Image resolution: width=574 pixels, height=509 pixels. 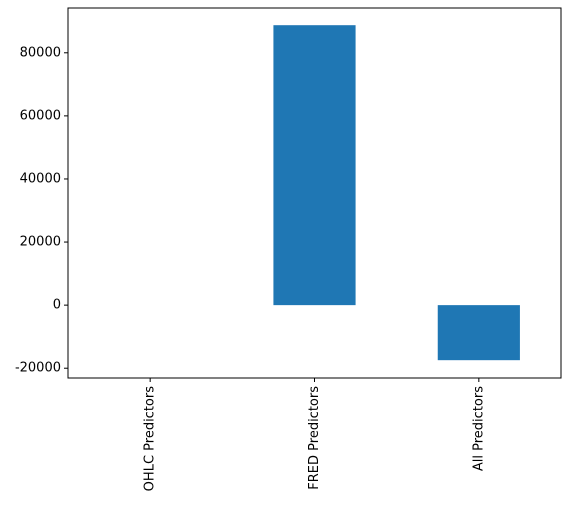 What do you see at coordinates (40, 52) in the screenshot?
I see `y-tick-label: 80000` at bounding box center [40, 52].